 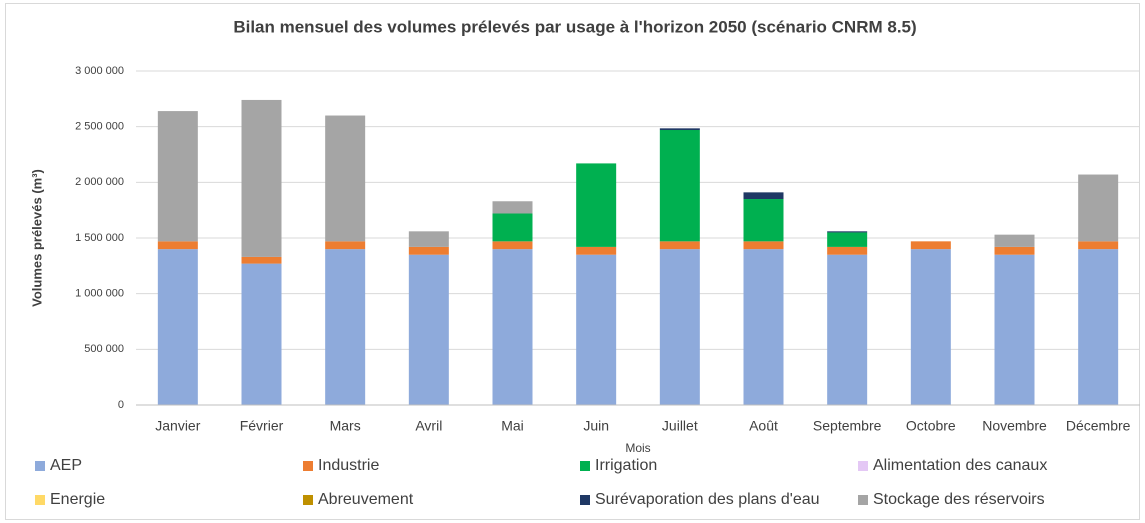 What do you see at coordinates (99, 71) in the screenshot?
I see `y-tick-label: 3 000 000` at bounding box center [99, 71].